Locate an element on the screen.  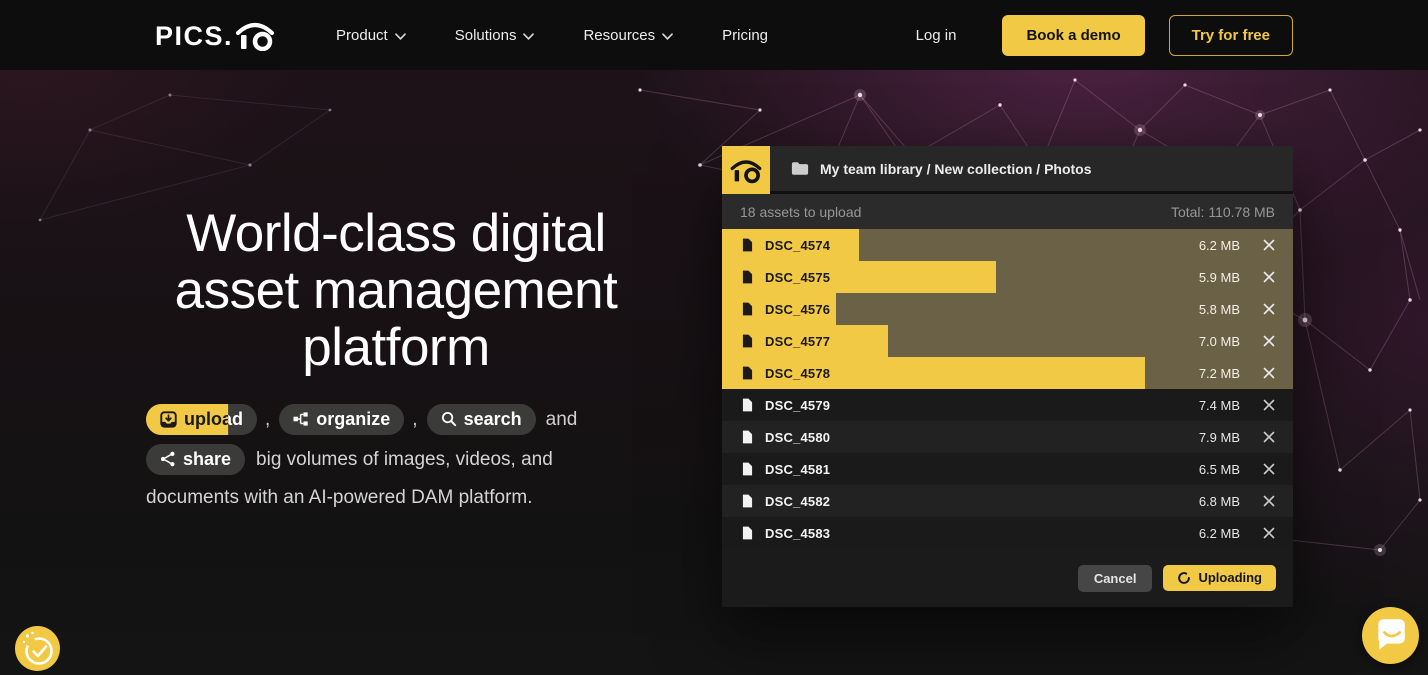
login-link: Log in is located at coordinates (936, 35).